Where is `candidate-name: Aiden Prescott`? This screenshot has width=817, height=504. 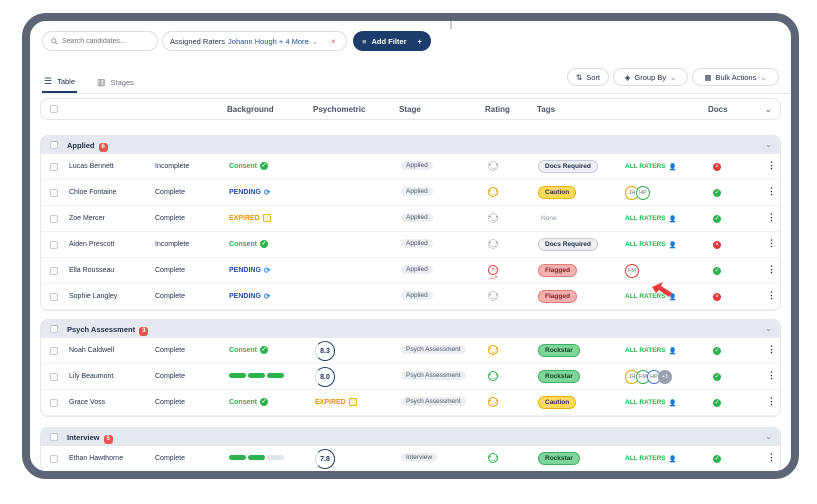 candidate-name: Aiden Prescott is located at coordinates (92, 244).